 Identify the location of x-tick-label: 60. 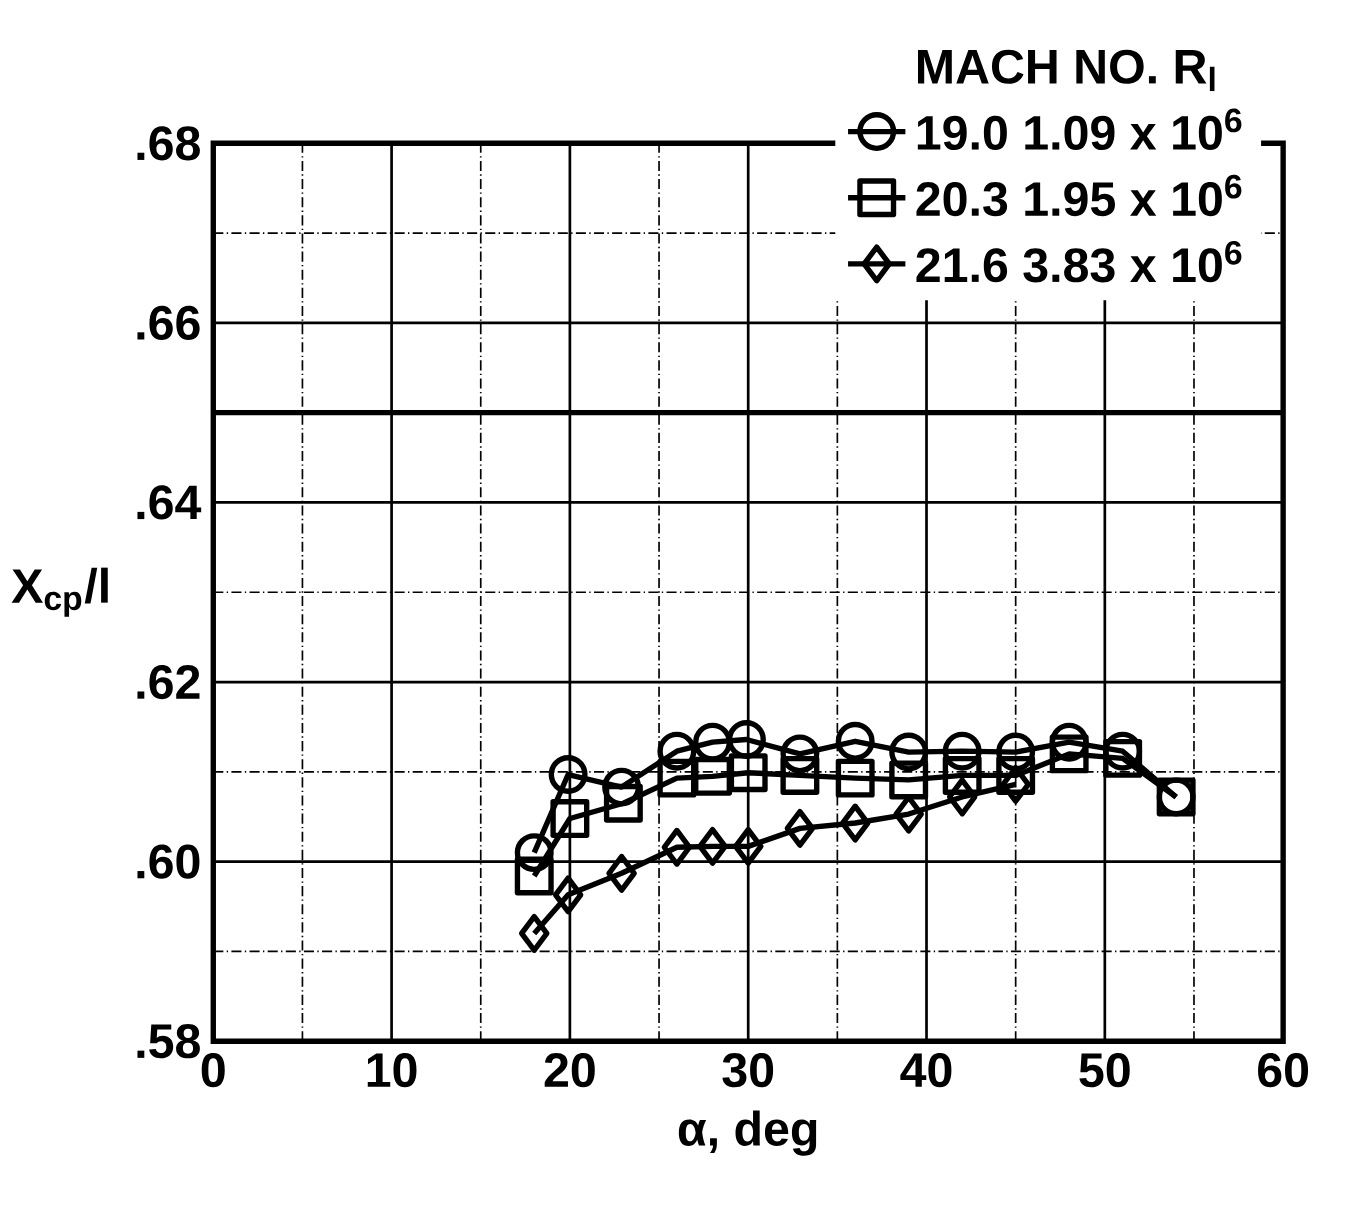
(1283, 1070).